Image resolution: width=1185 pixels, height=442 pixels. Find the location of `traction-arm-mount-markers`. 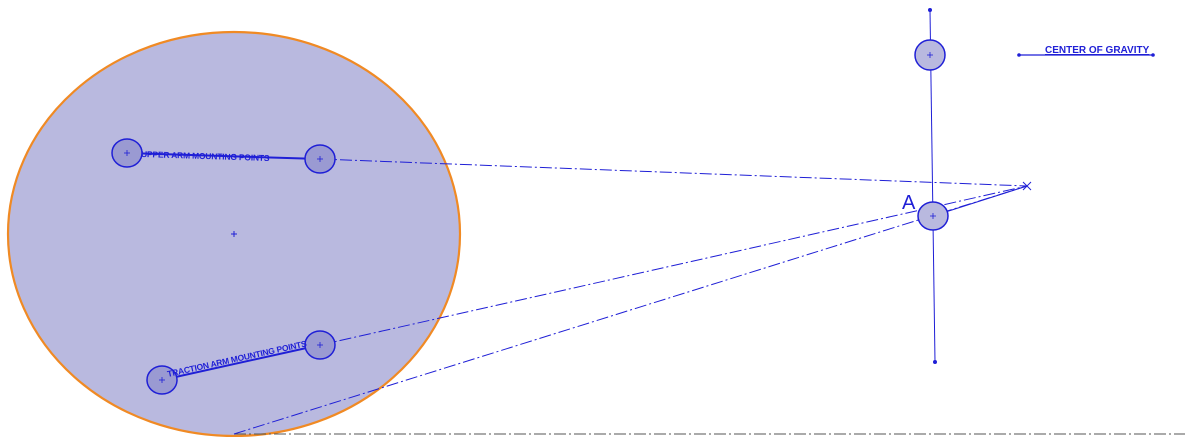

traction-arm-mount-markers is located at coordinates (241, 362).